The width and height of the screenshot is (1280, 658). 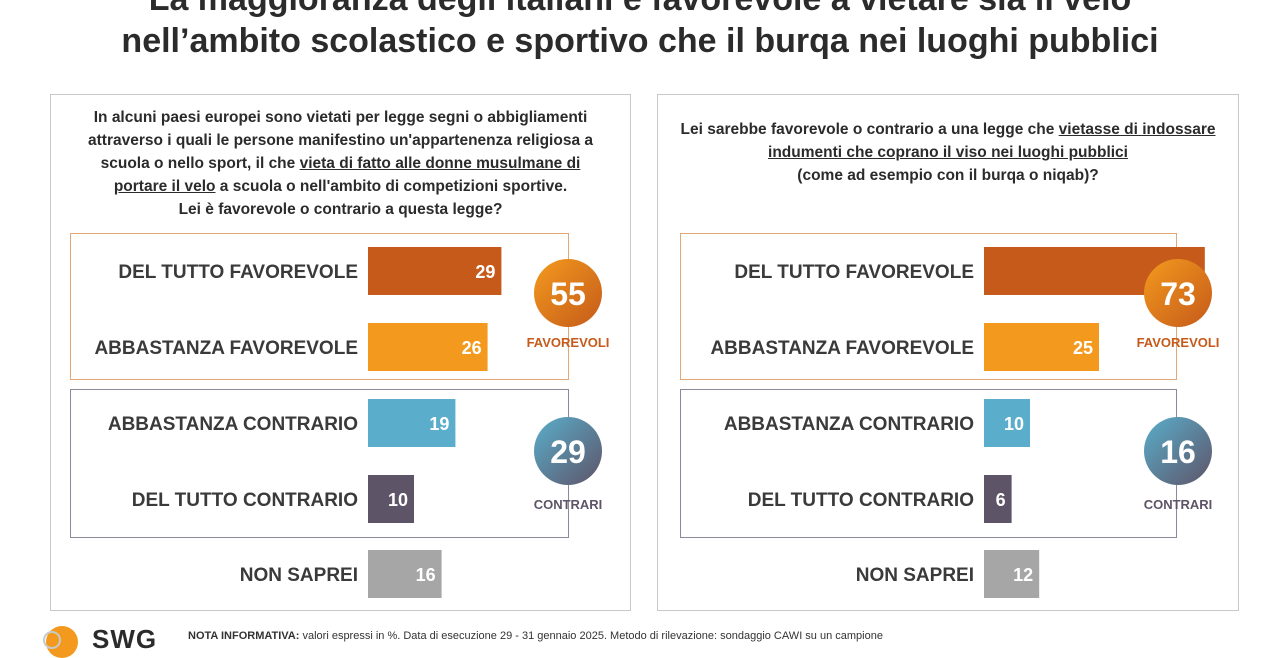 I want to click on right-bar-del-tutto-contrario, so click(x=998, y=499).